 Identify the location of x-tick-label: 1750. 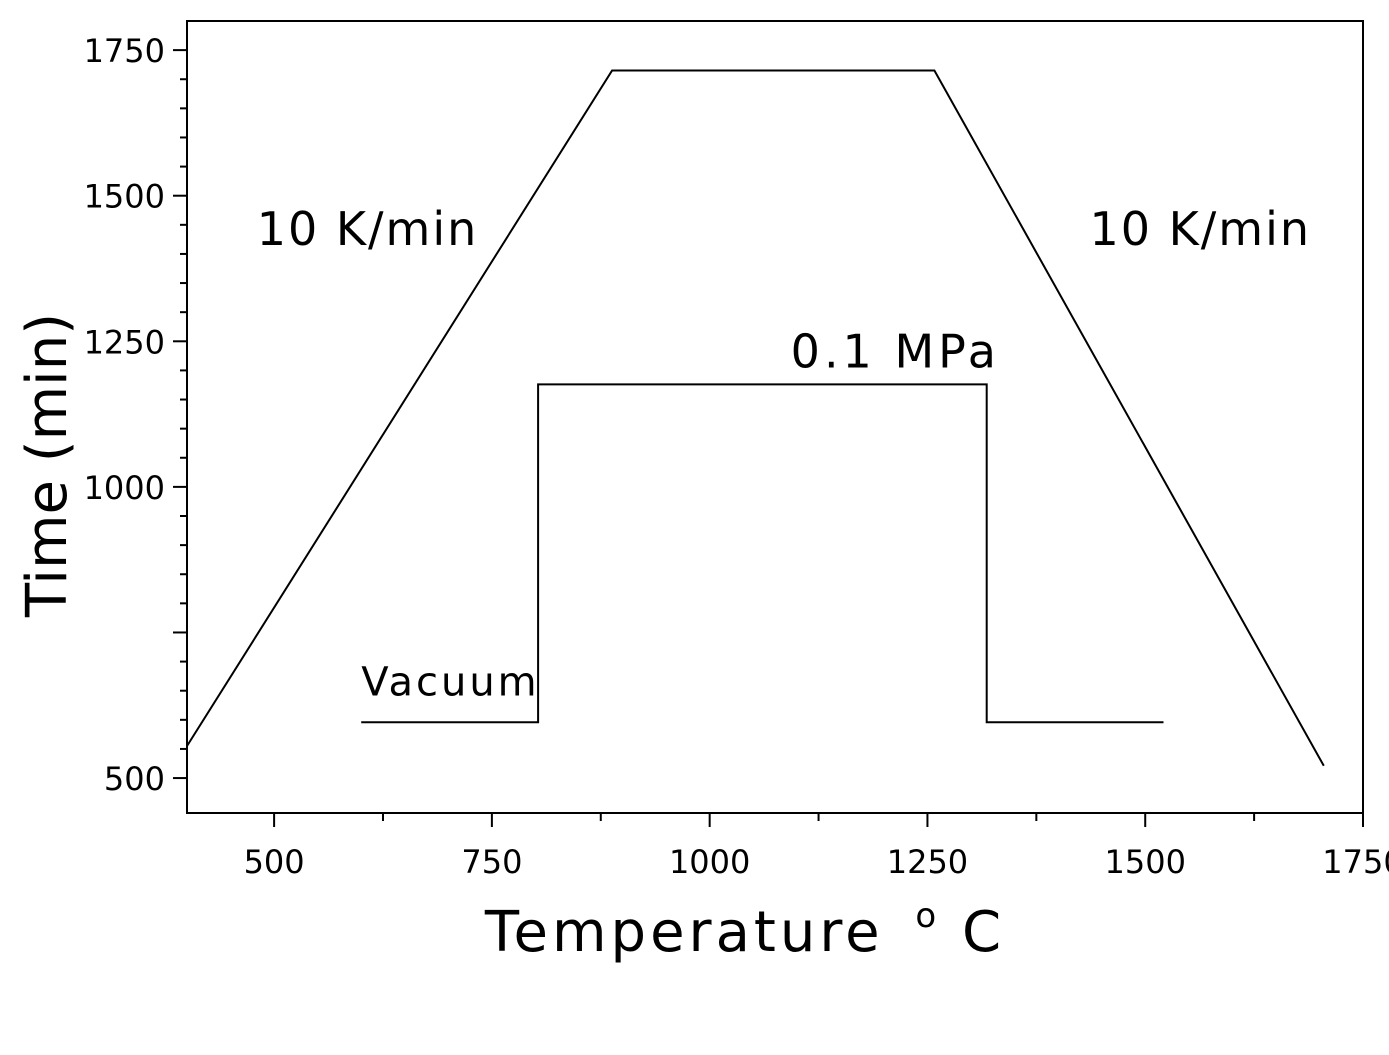
(1355, 862).